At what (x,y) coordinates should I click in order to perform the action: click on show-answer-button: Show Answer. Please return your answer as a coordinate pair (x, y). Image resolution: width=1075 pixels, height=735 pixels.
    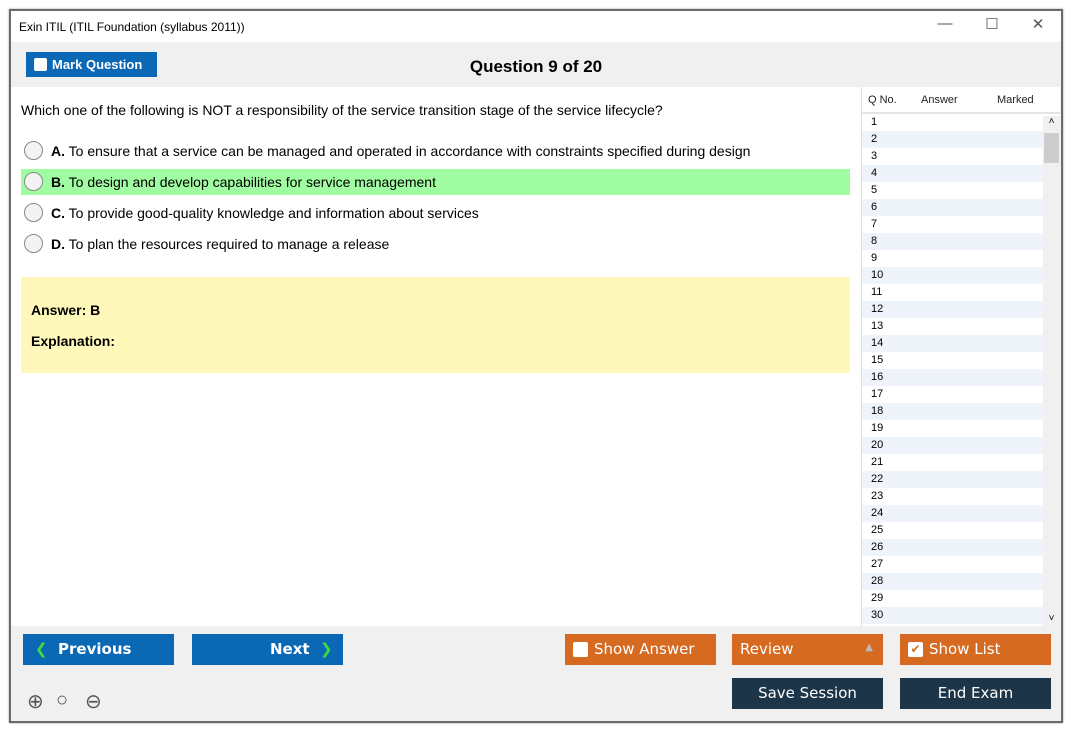
    Looking at the image, I should click on (640, 649).